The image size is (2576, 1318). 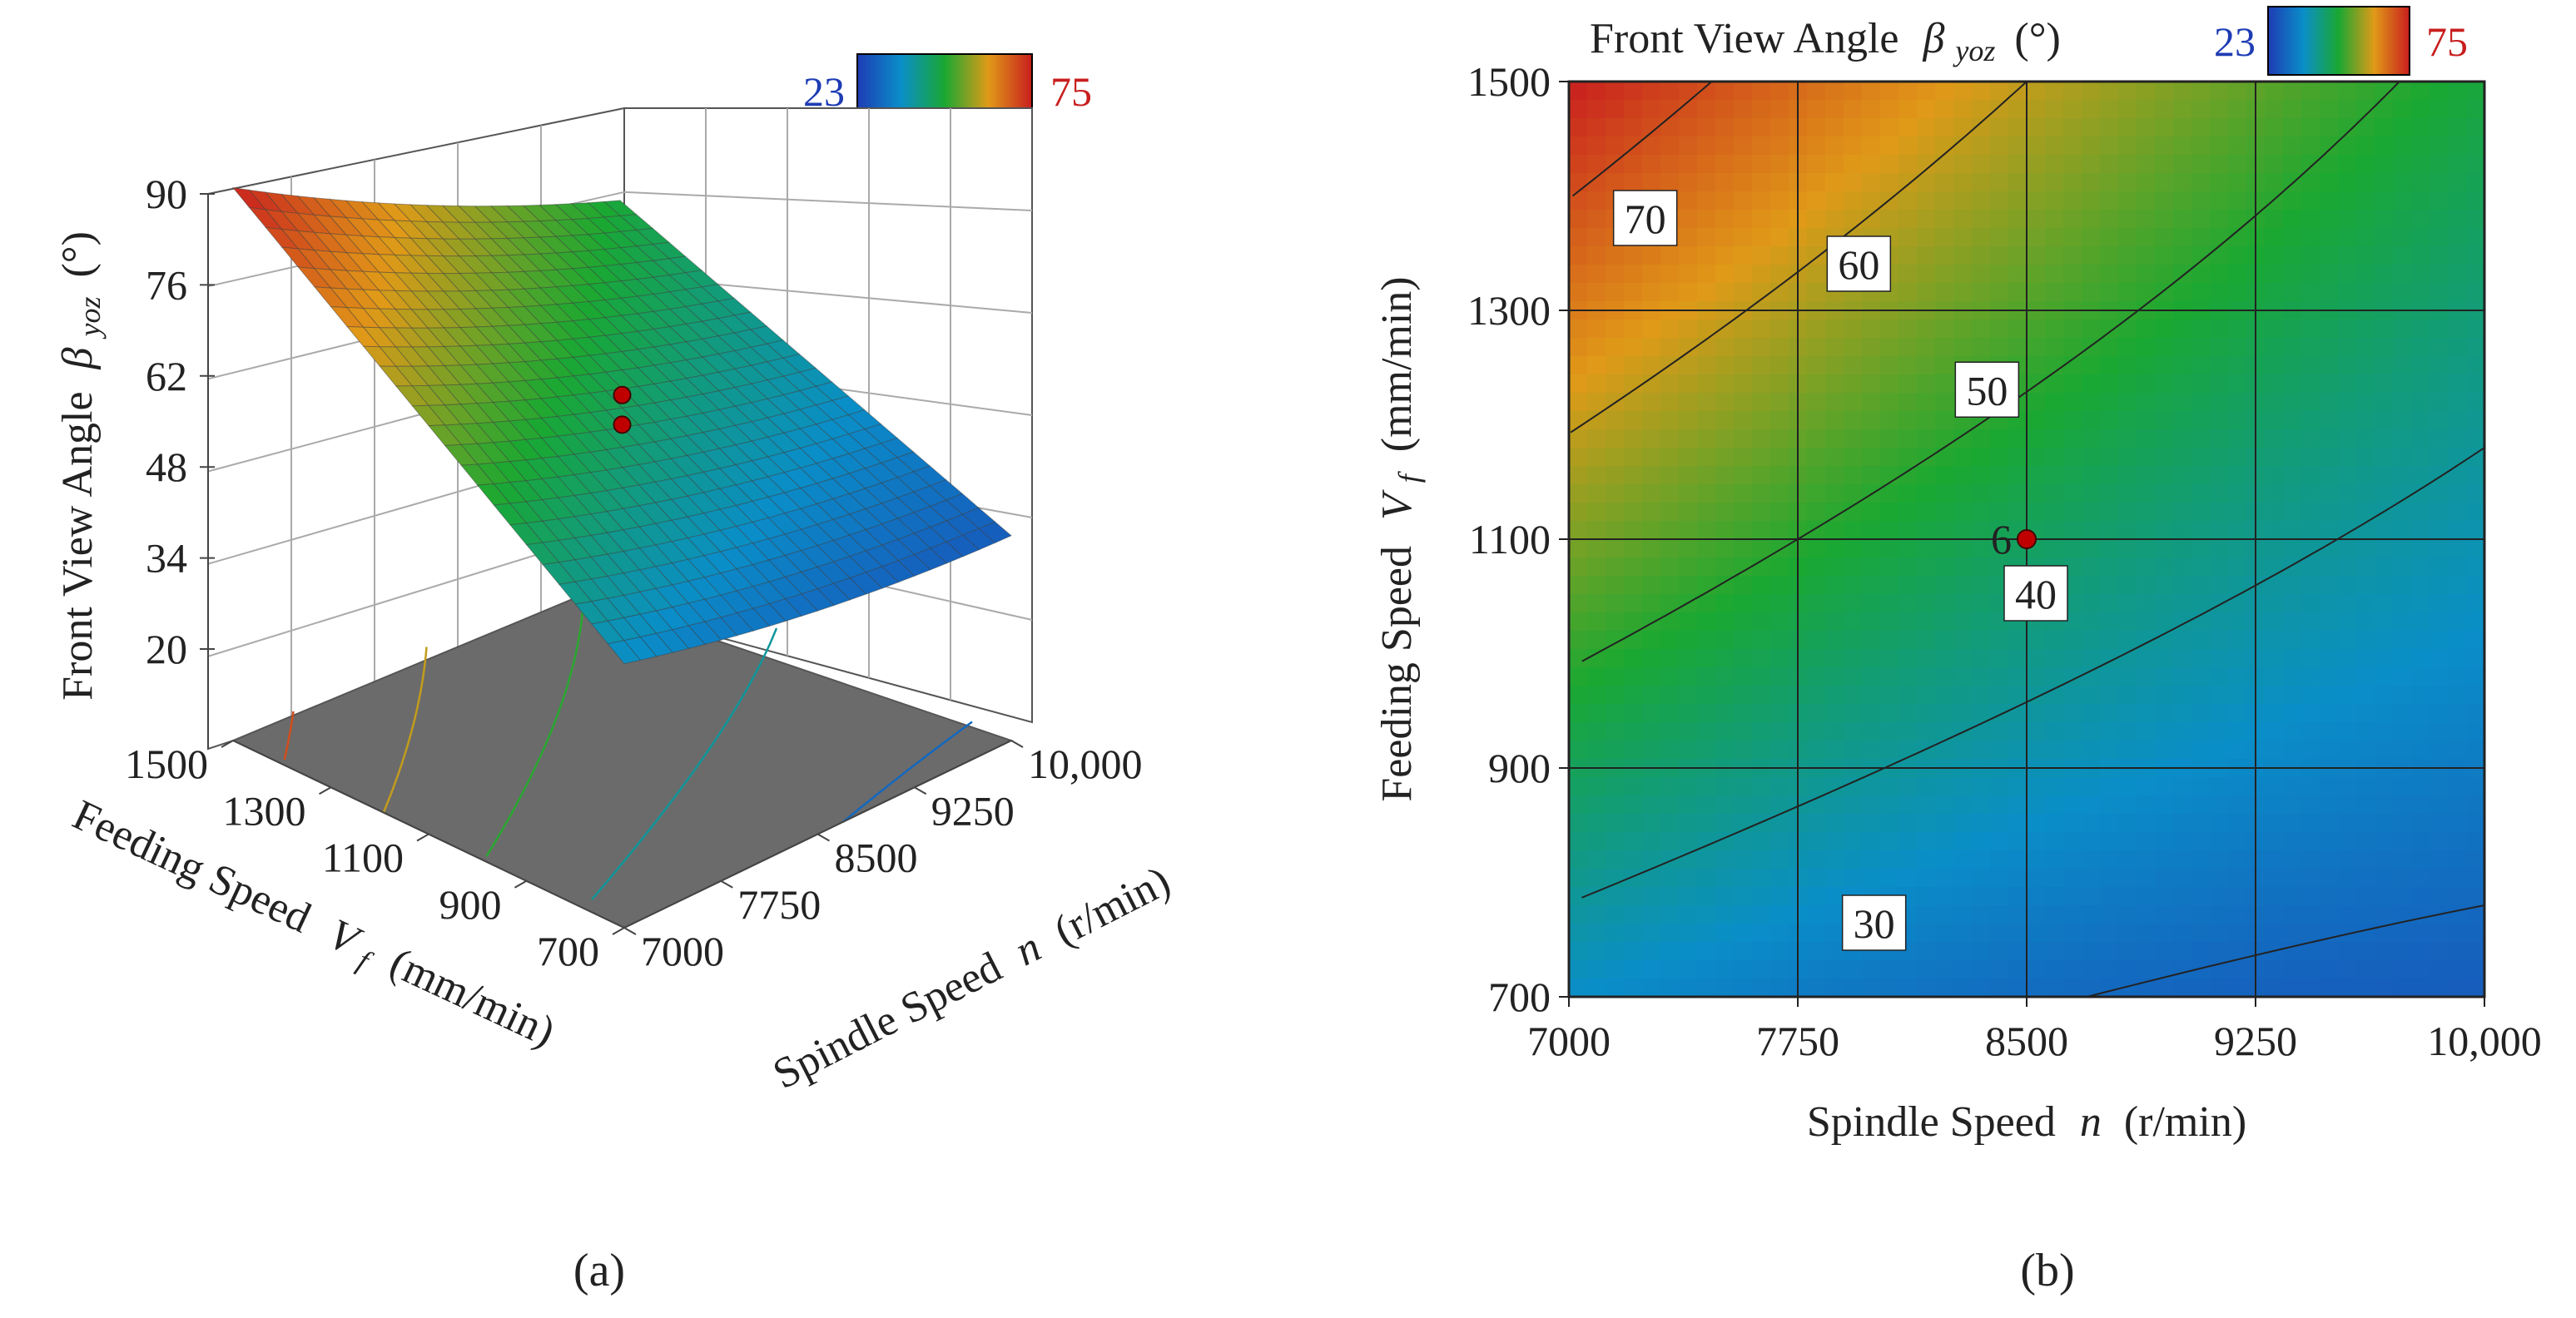 I want to click on spindle-tick-label: 10,000, so click(x=1085, y=764).